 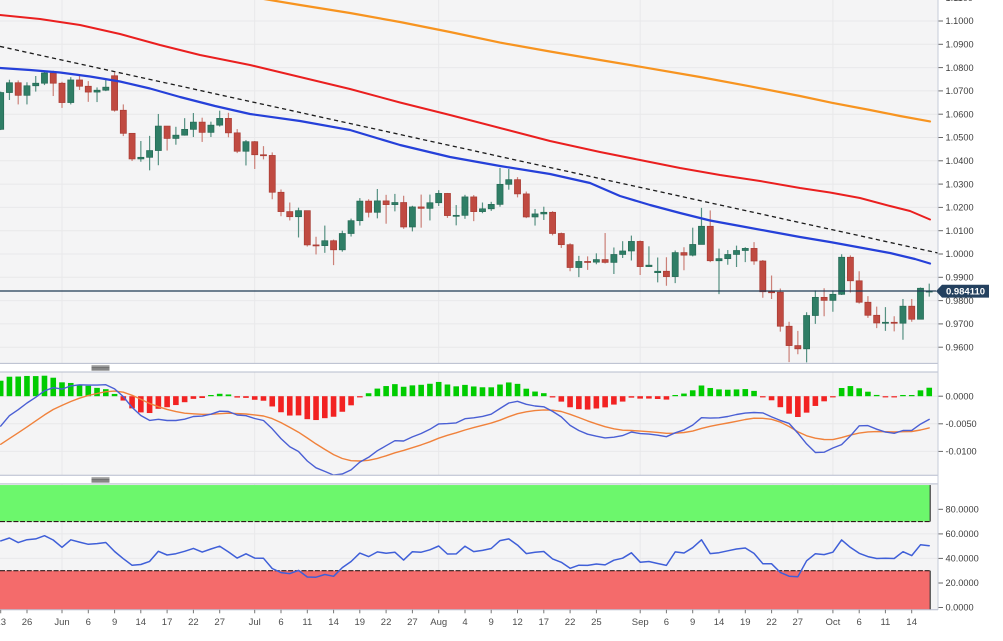 I want to click on svg-text: 25, so click(x=596, y=622).